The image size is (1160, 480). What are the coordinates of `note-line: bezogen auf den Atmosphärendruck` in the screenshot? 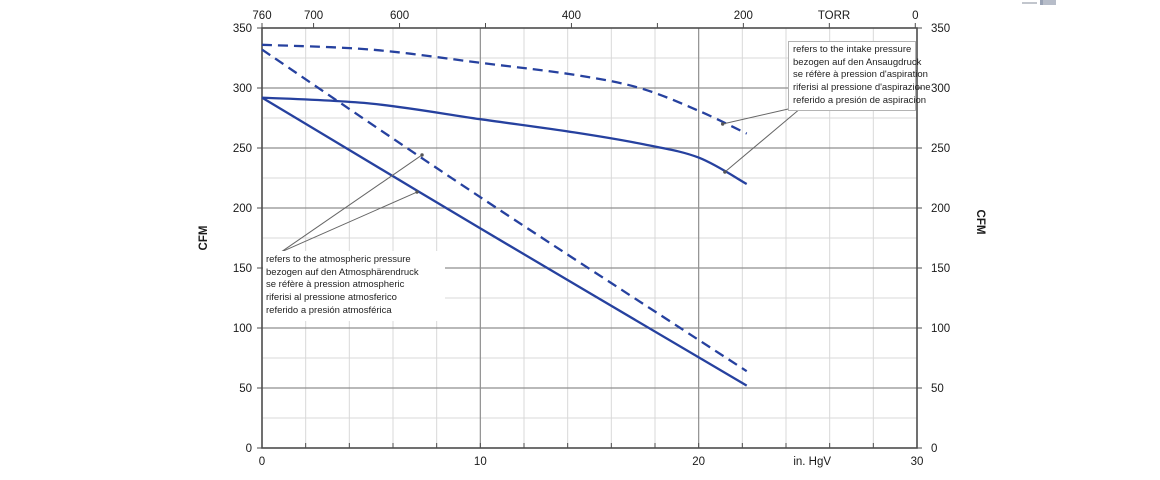 It's located at (342, 272).